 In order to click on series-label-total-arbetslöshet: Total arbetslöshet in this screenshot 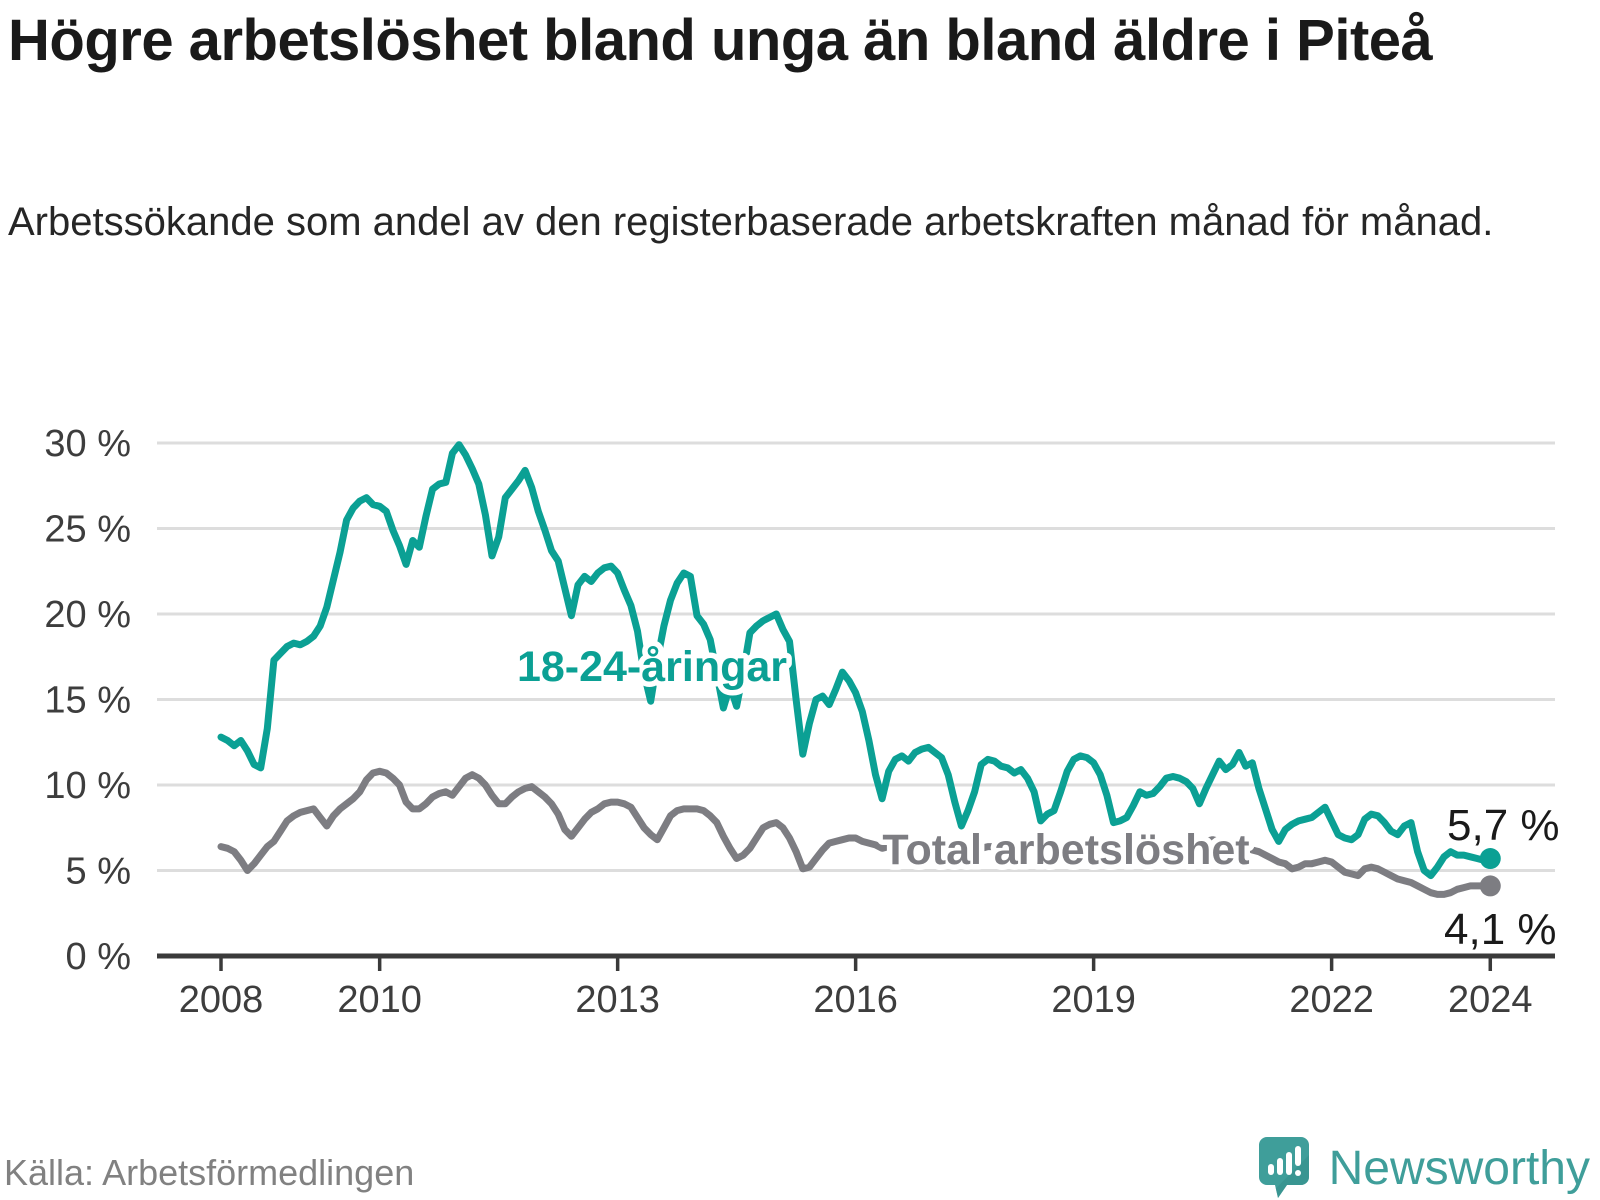, I will do `click(1065, 850)`.